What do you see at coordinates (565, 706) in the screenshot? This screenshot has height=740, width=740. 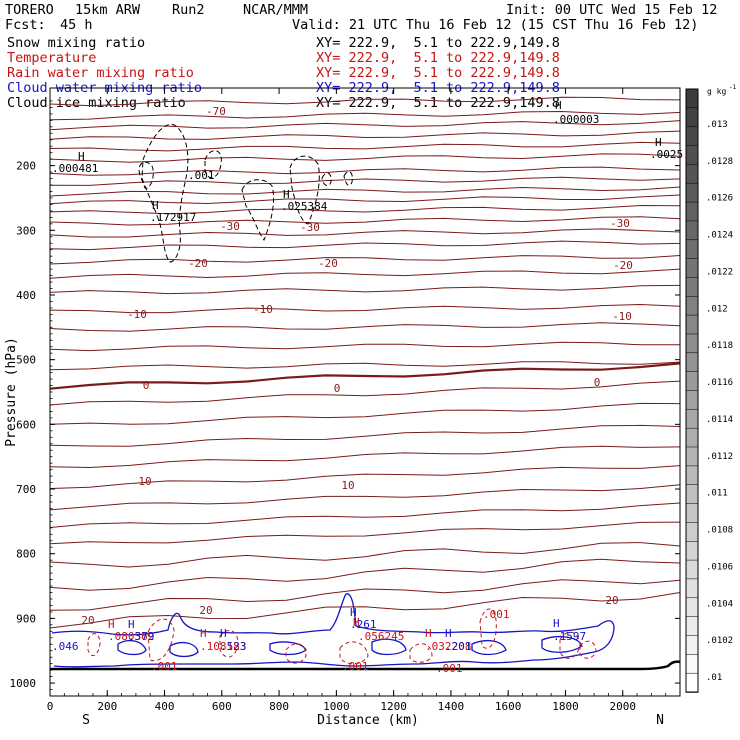 I see `x-tick-label: 1800` at bounding box center [565, 706].